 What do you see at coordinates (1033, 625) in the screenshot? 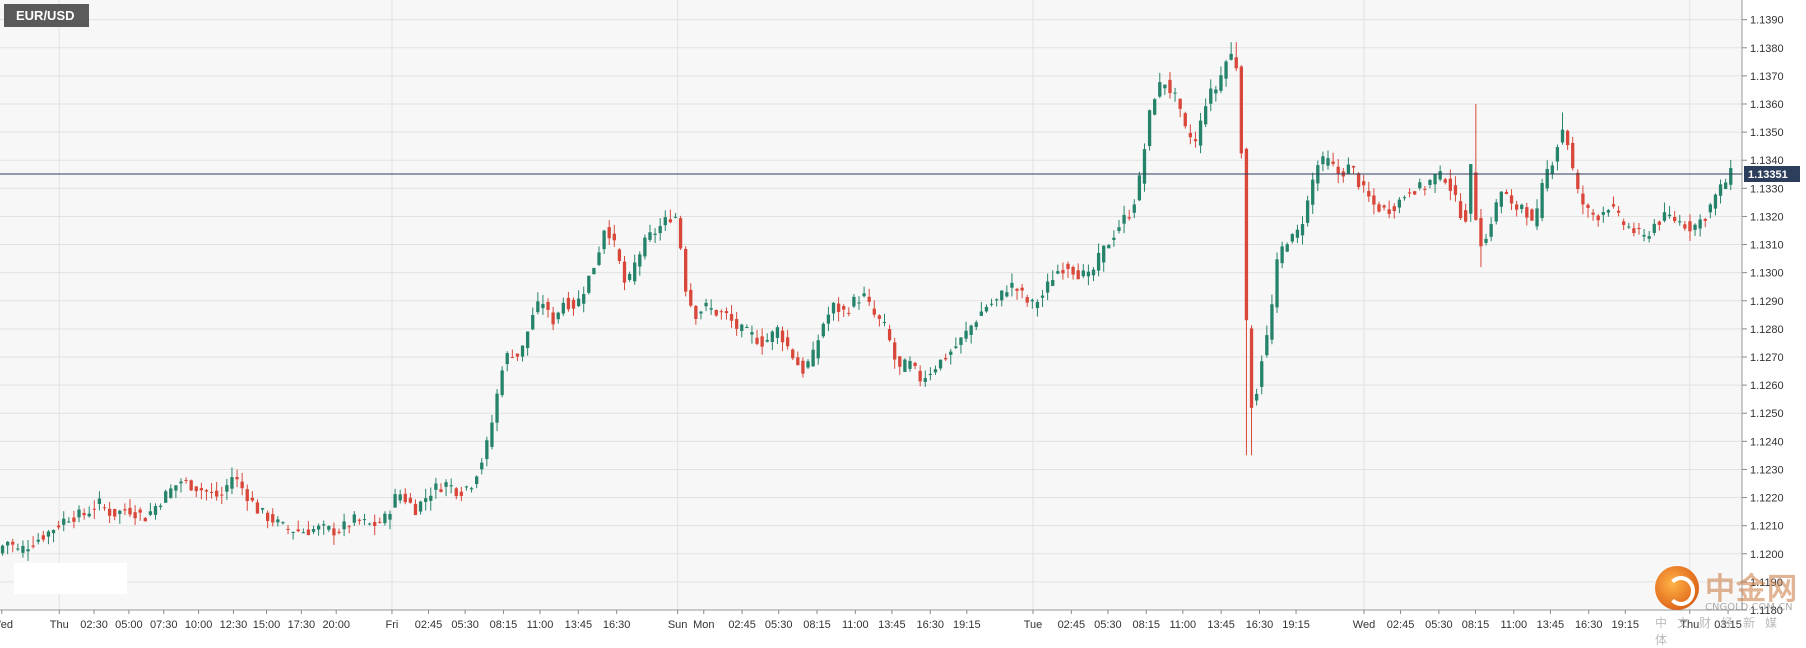
I see `x-tick-label: Tue` at bounding box center [1033, 625].